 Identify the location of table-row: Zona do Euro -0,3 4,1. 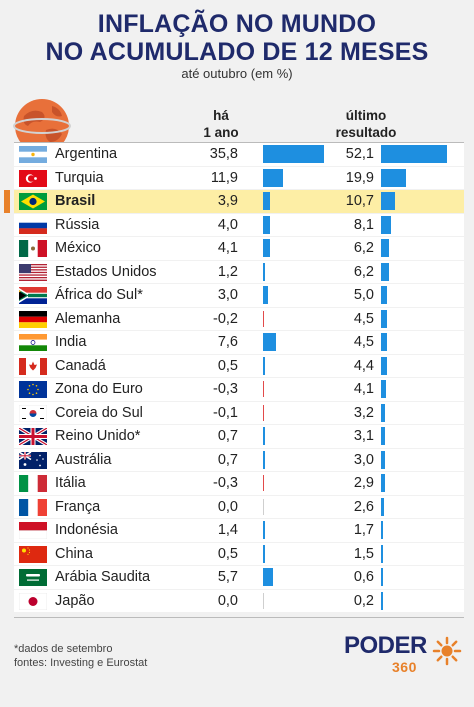
(237, 390).